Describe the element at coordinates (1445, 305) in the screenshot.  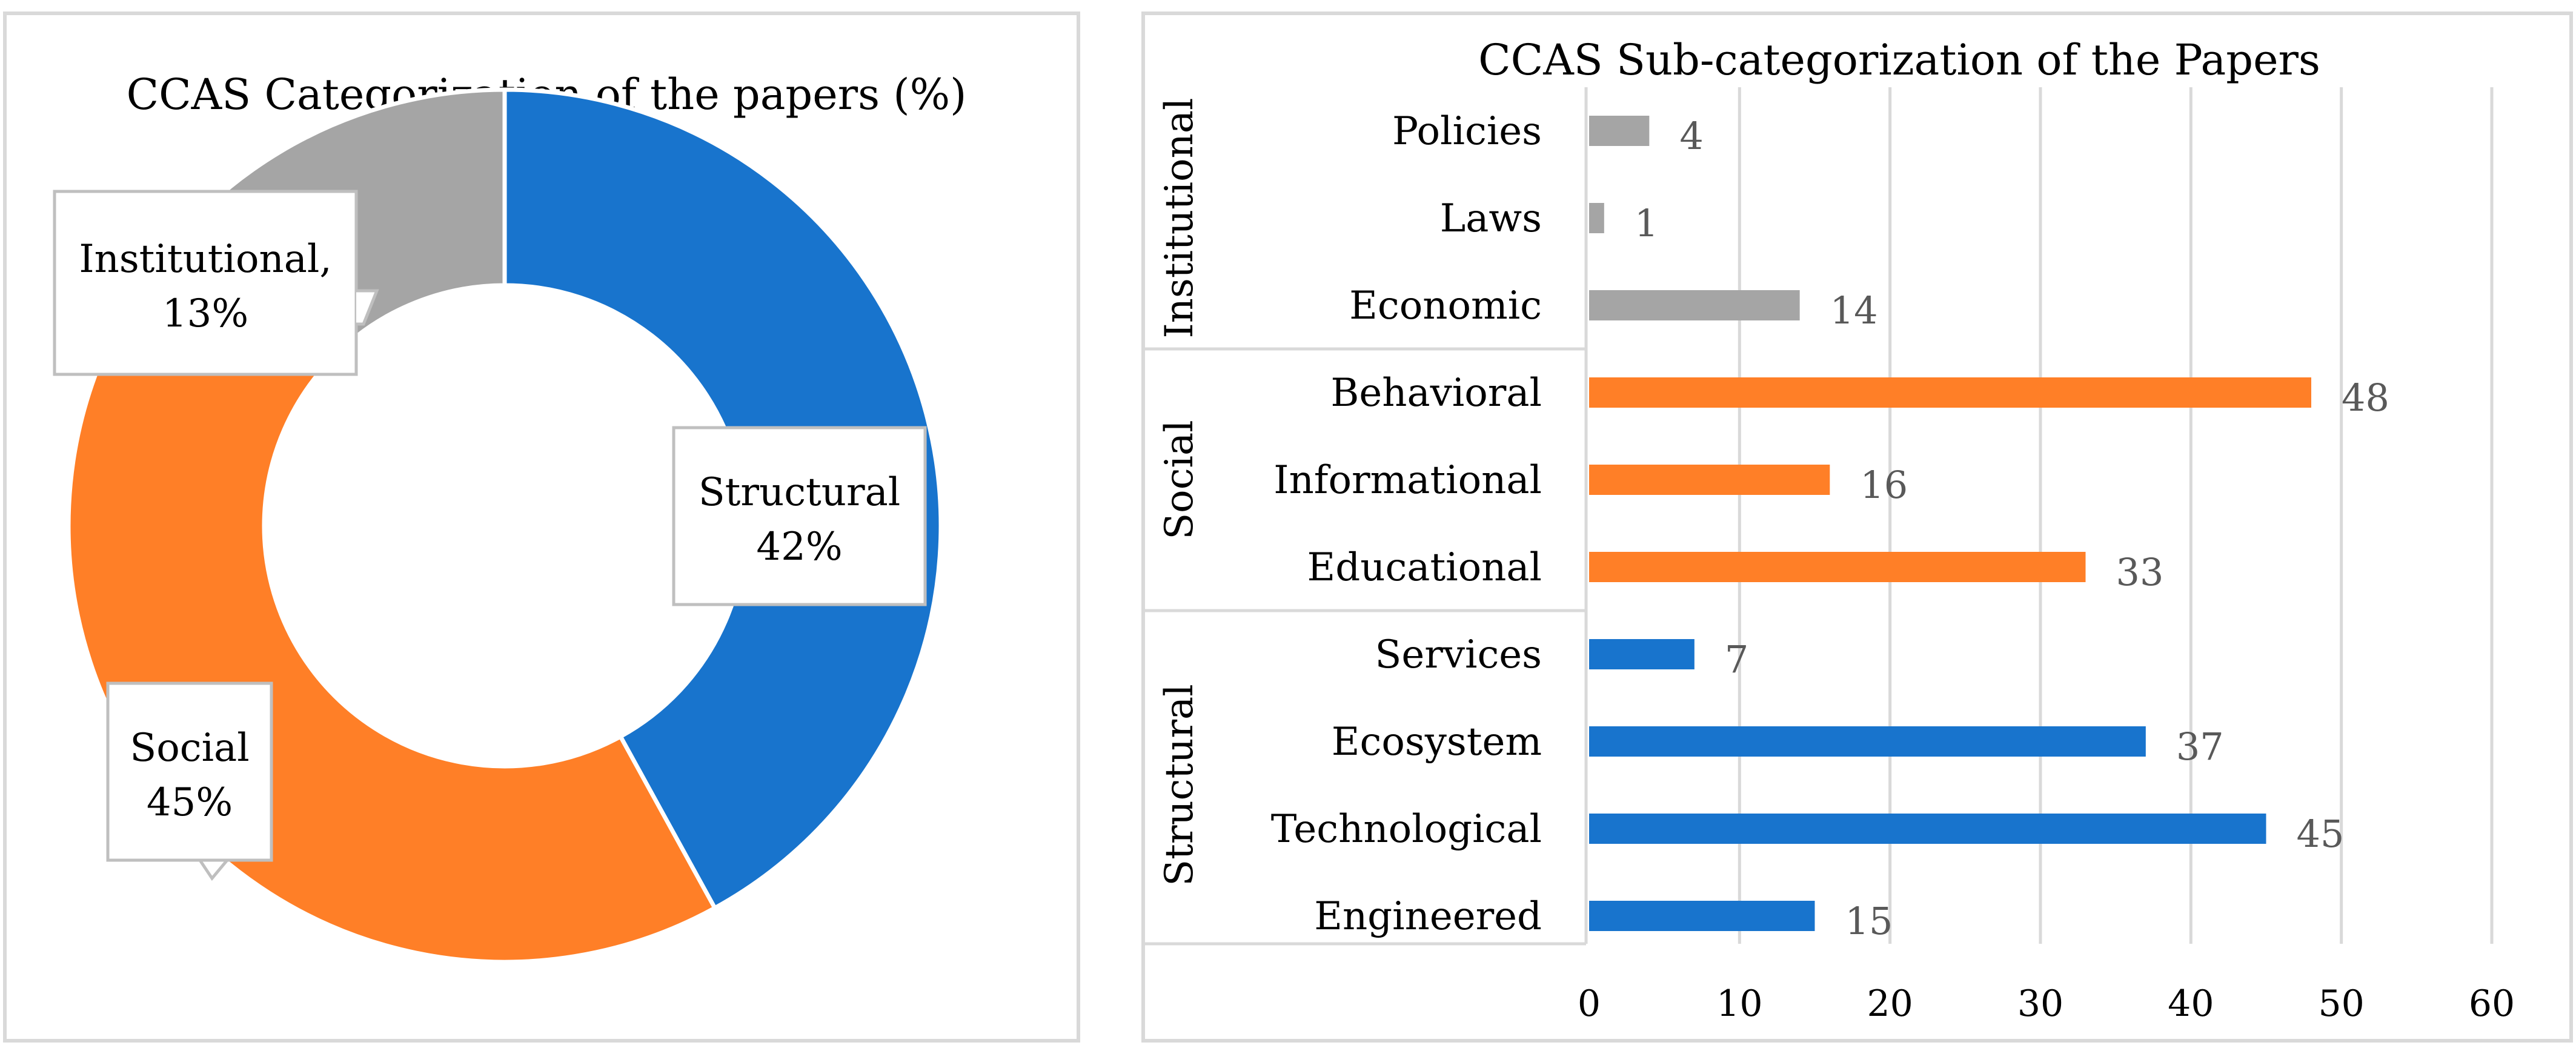
I see `category-label-economic: Economic` at that location.